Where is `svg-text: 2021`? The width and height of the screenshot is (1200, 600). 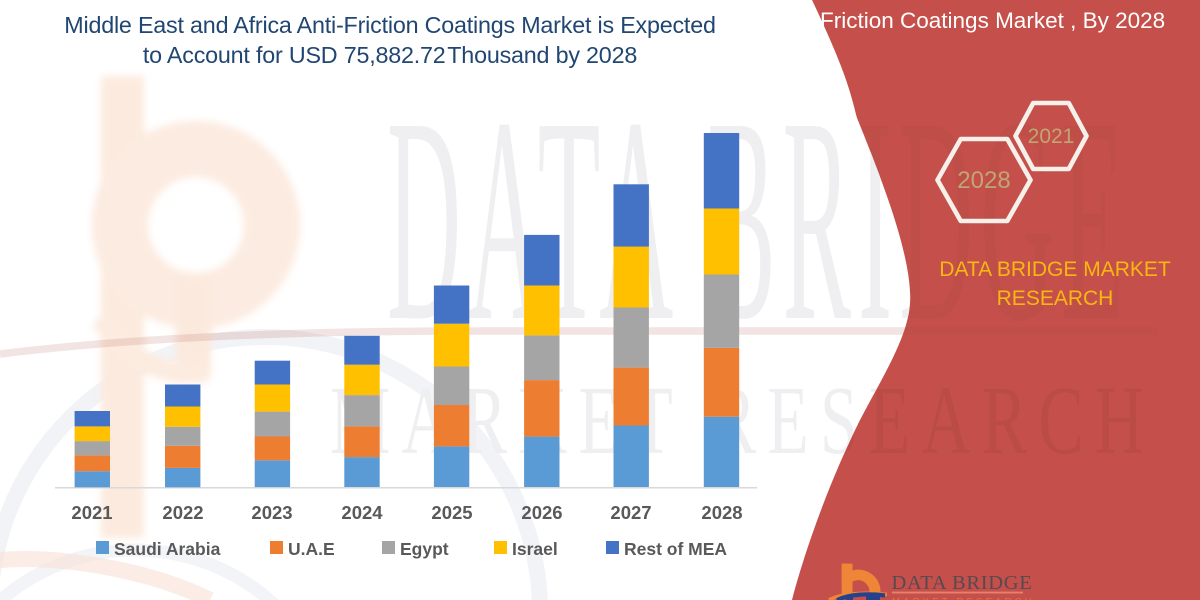
svg-text: 2021 is located at coordinates (1051, 136).